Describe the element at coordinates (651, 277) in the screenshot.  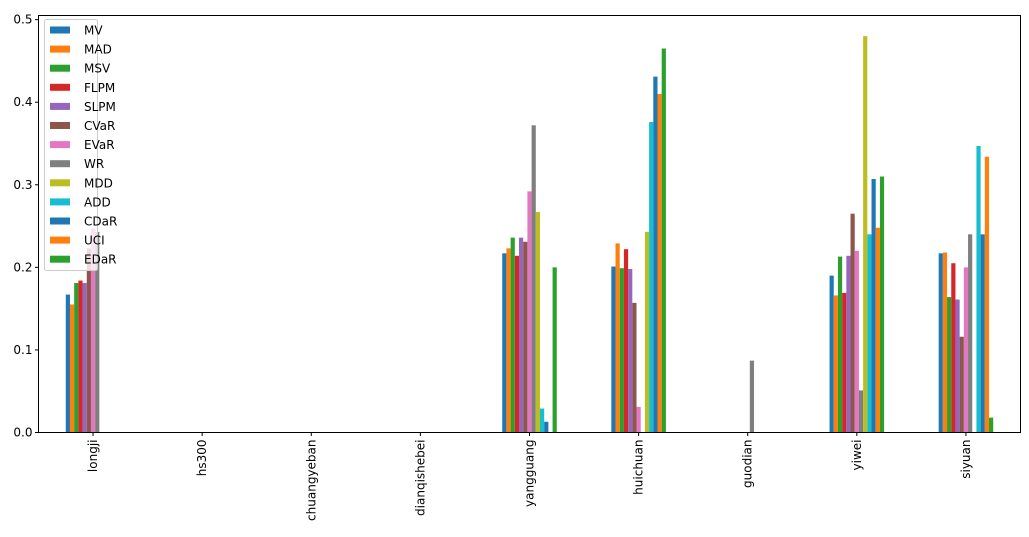
I see `bar-add-huichuan` at that location.